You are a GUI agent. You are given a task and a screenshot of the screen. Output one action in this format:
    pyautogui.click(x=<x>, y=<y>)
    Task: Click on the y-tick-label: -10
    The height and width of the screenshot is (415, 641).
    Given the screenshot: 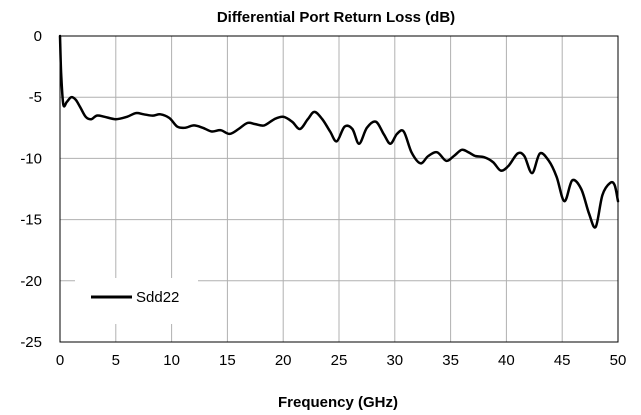 What is the action you would take?
    pyautogui.click(x=31, y=158)
    